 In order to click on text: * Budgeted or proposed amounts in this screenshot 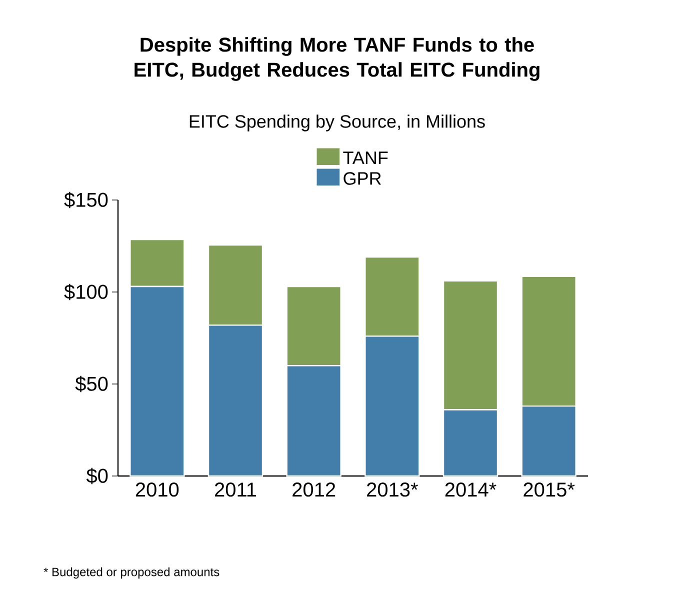, I will do `click(132, 573)`.